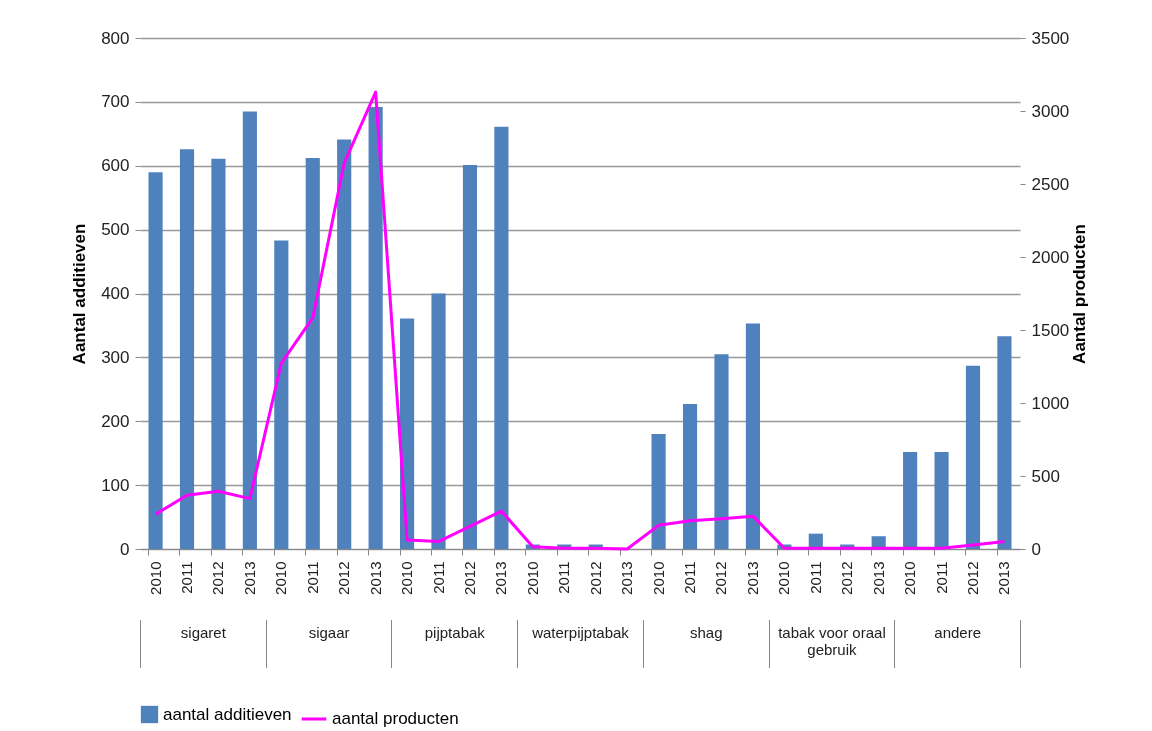 Image resolution: width=1152 pixels, height=731 pixels. I want to click on text: andere, so click(958, 644).